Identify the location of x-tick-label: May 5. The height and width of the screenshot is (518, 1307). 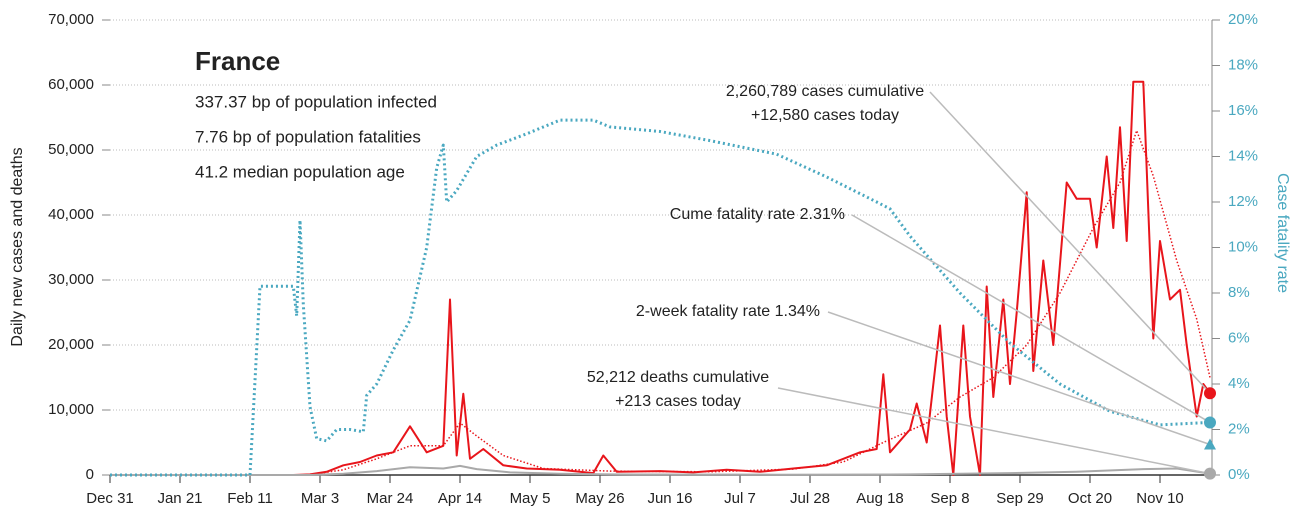
(530, 498).